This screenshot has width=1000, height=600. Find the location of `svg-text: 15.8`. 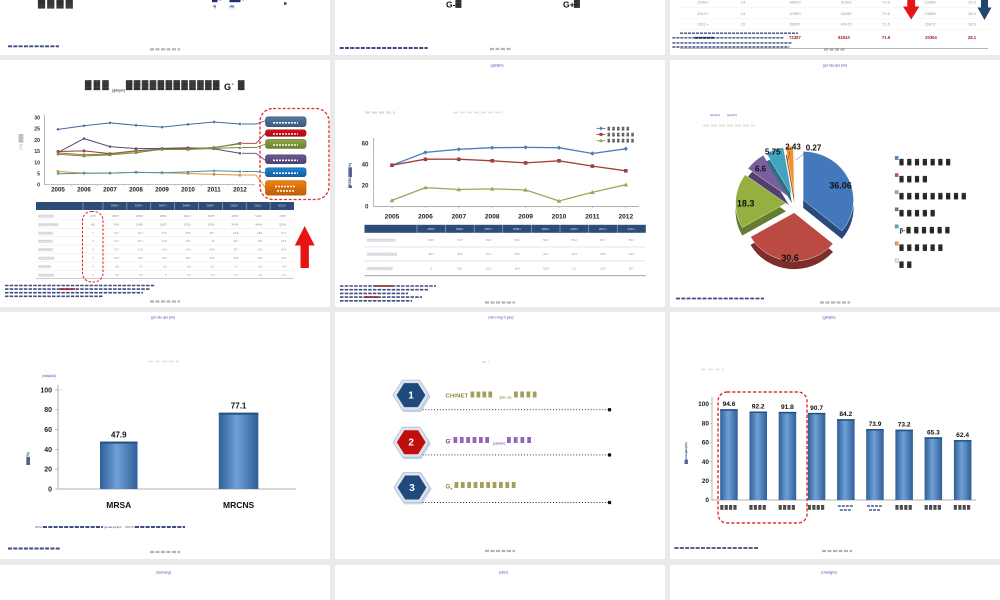

svg-text: 15.8 is located at coordinates (212, 250).